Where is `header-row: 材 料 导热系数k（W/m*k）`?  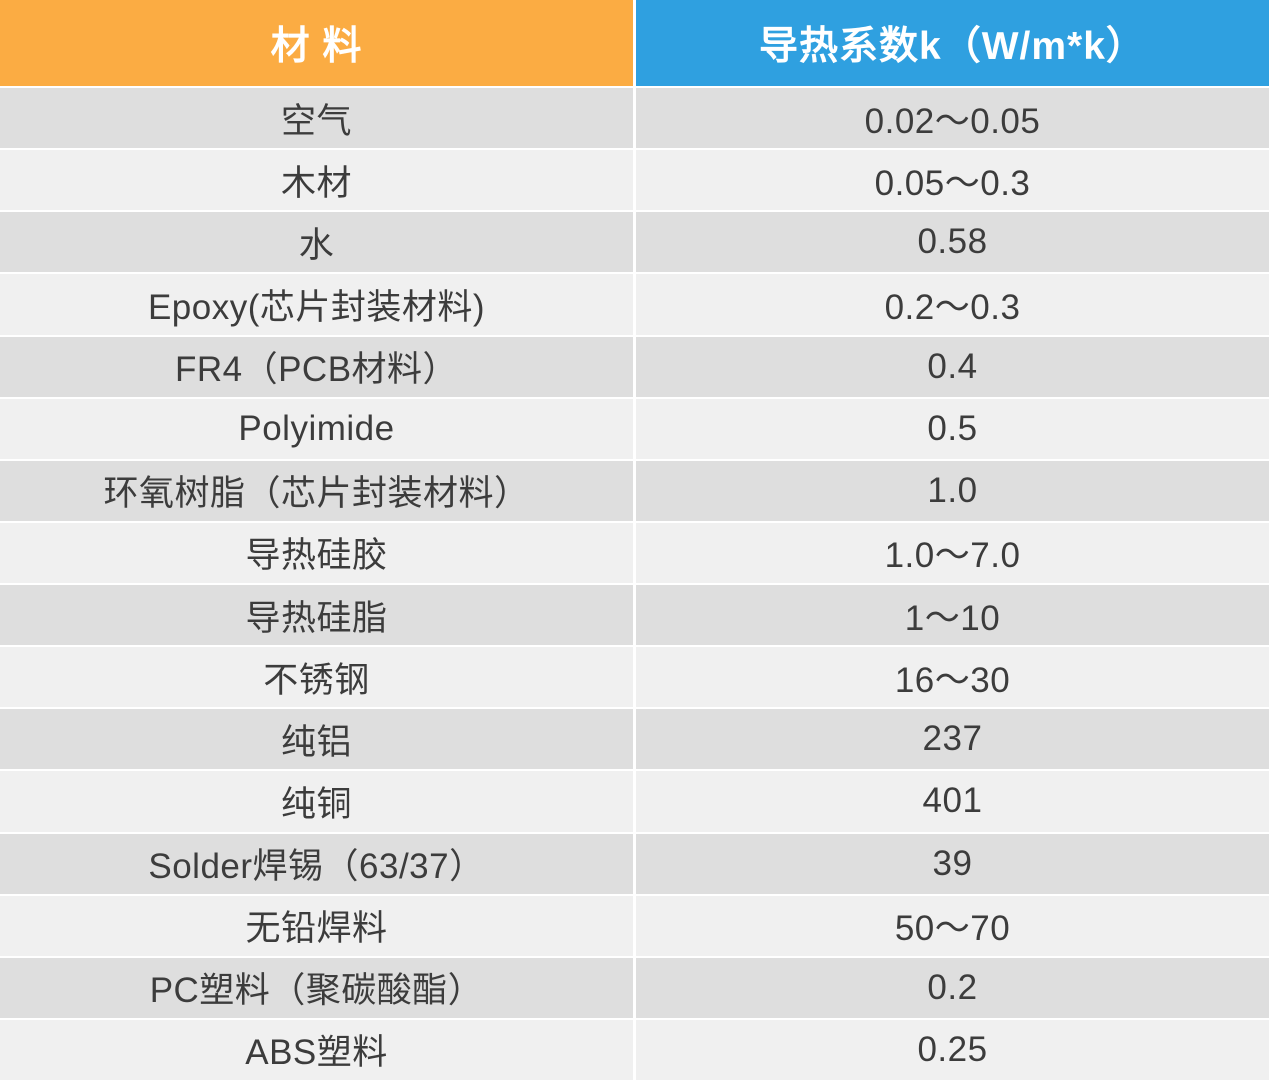
header-row: 材 料 导热系数k（W/m*k） is located at coordinates (634, 43).